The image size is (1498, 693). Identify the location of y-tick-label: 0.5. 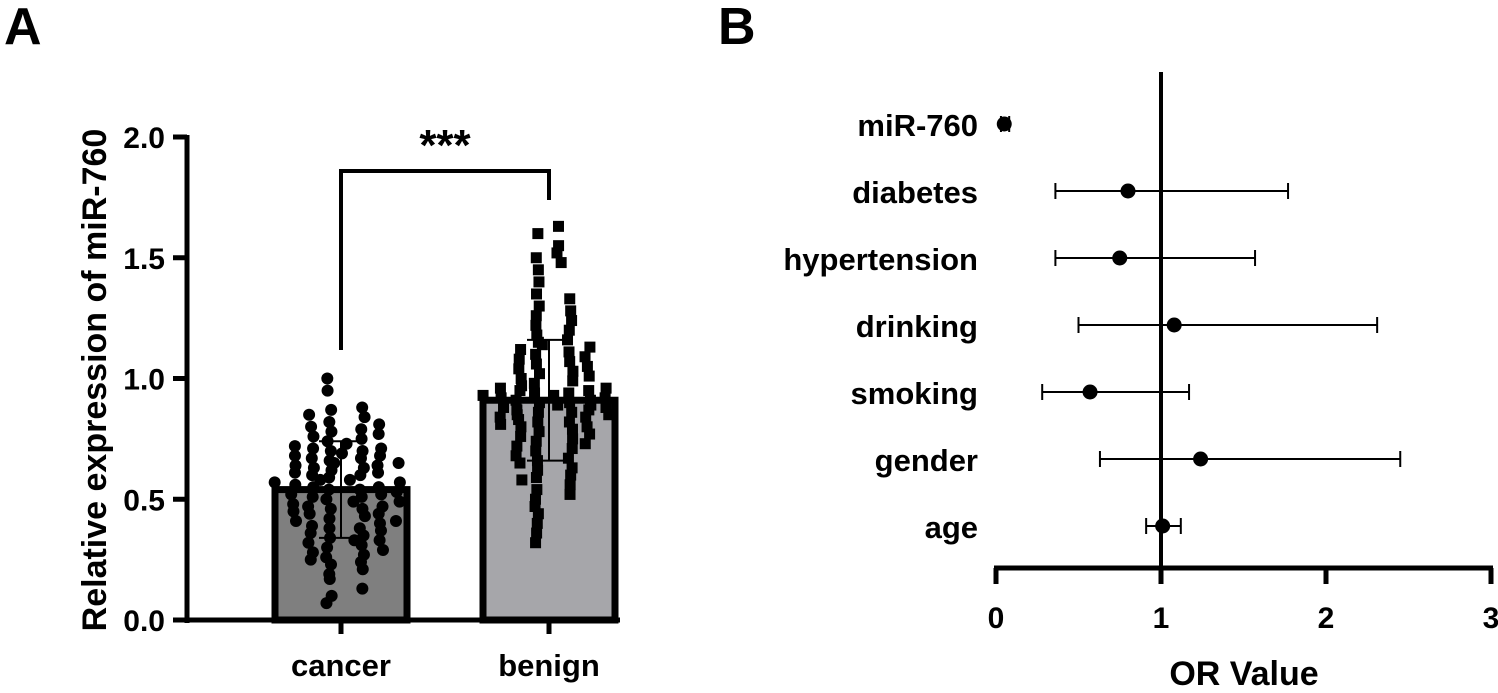
(144, 500).